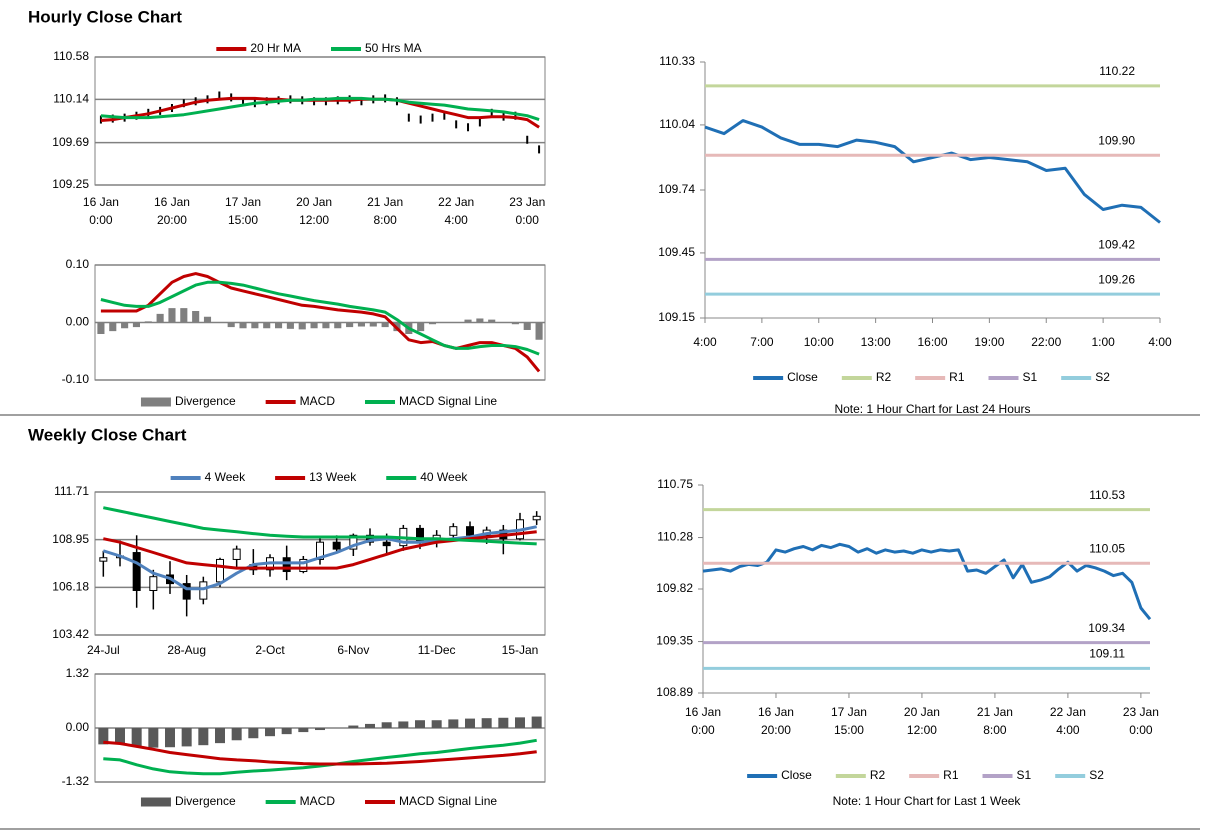  Describe the element at coordinates (385, 220) in the screenshot. I see `x-tick-label: 8:00` at that location.